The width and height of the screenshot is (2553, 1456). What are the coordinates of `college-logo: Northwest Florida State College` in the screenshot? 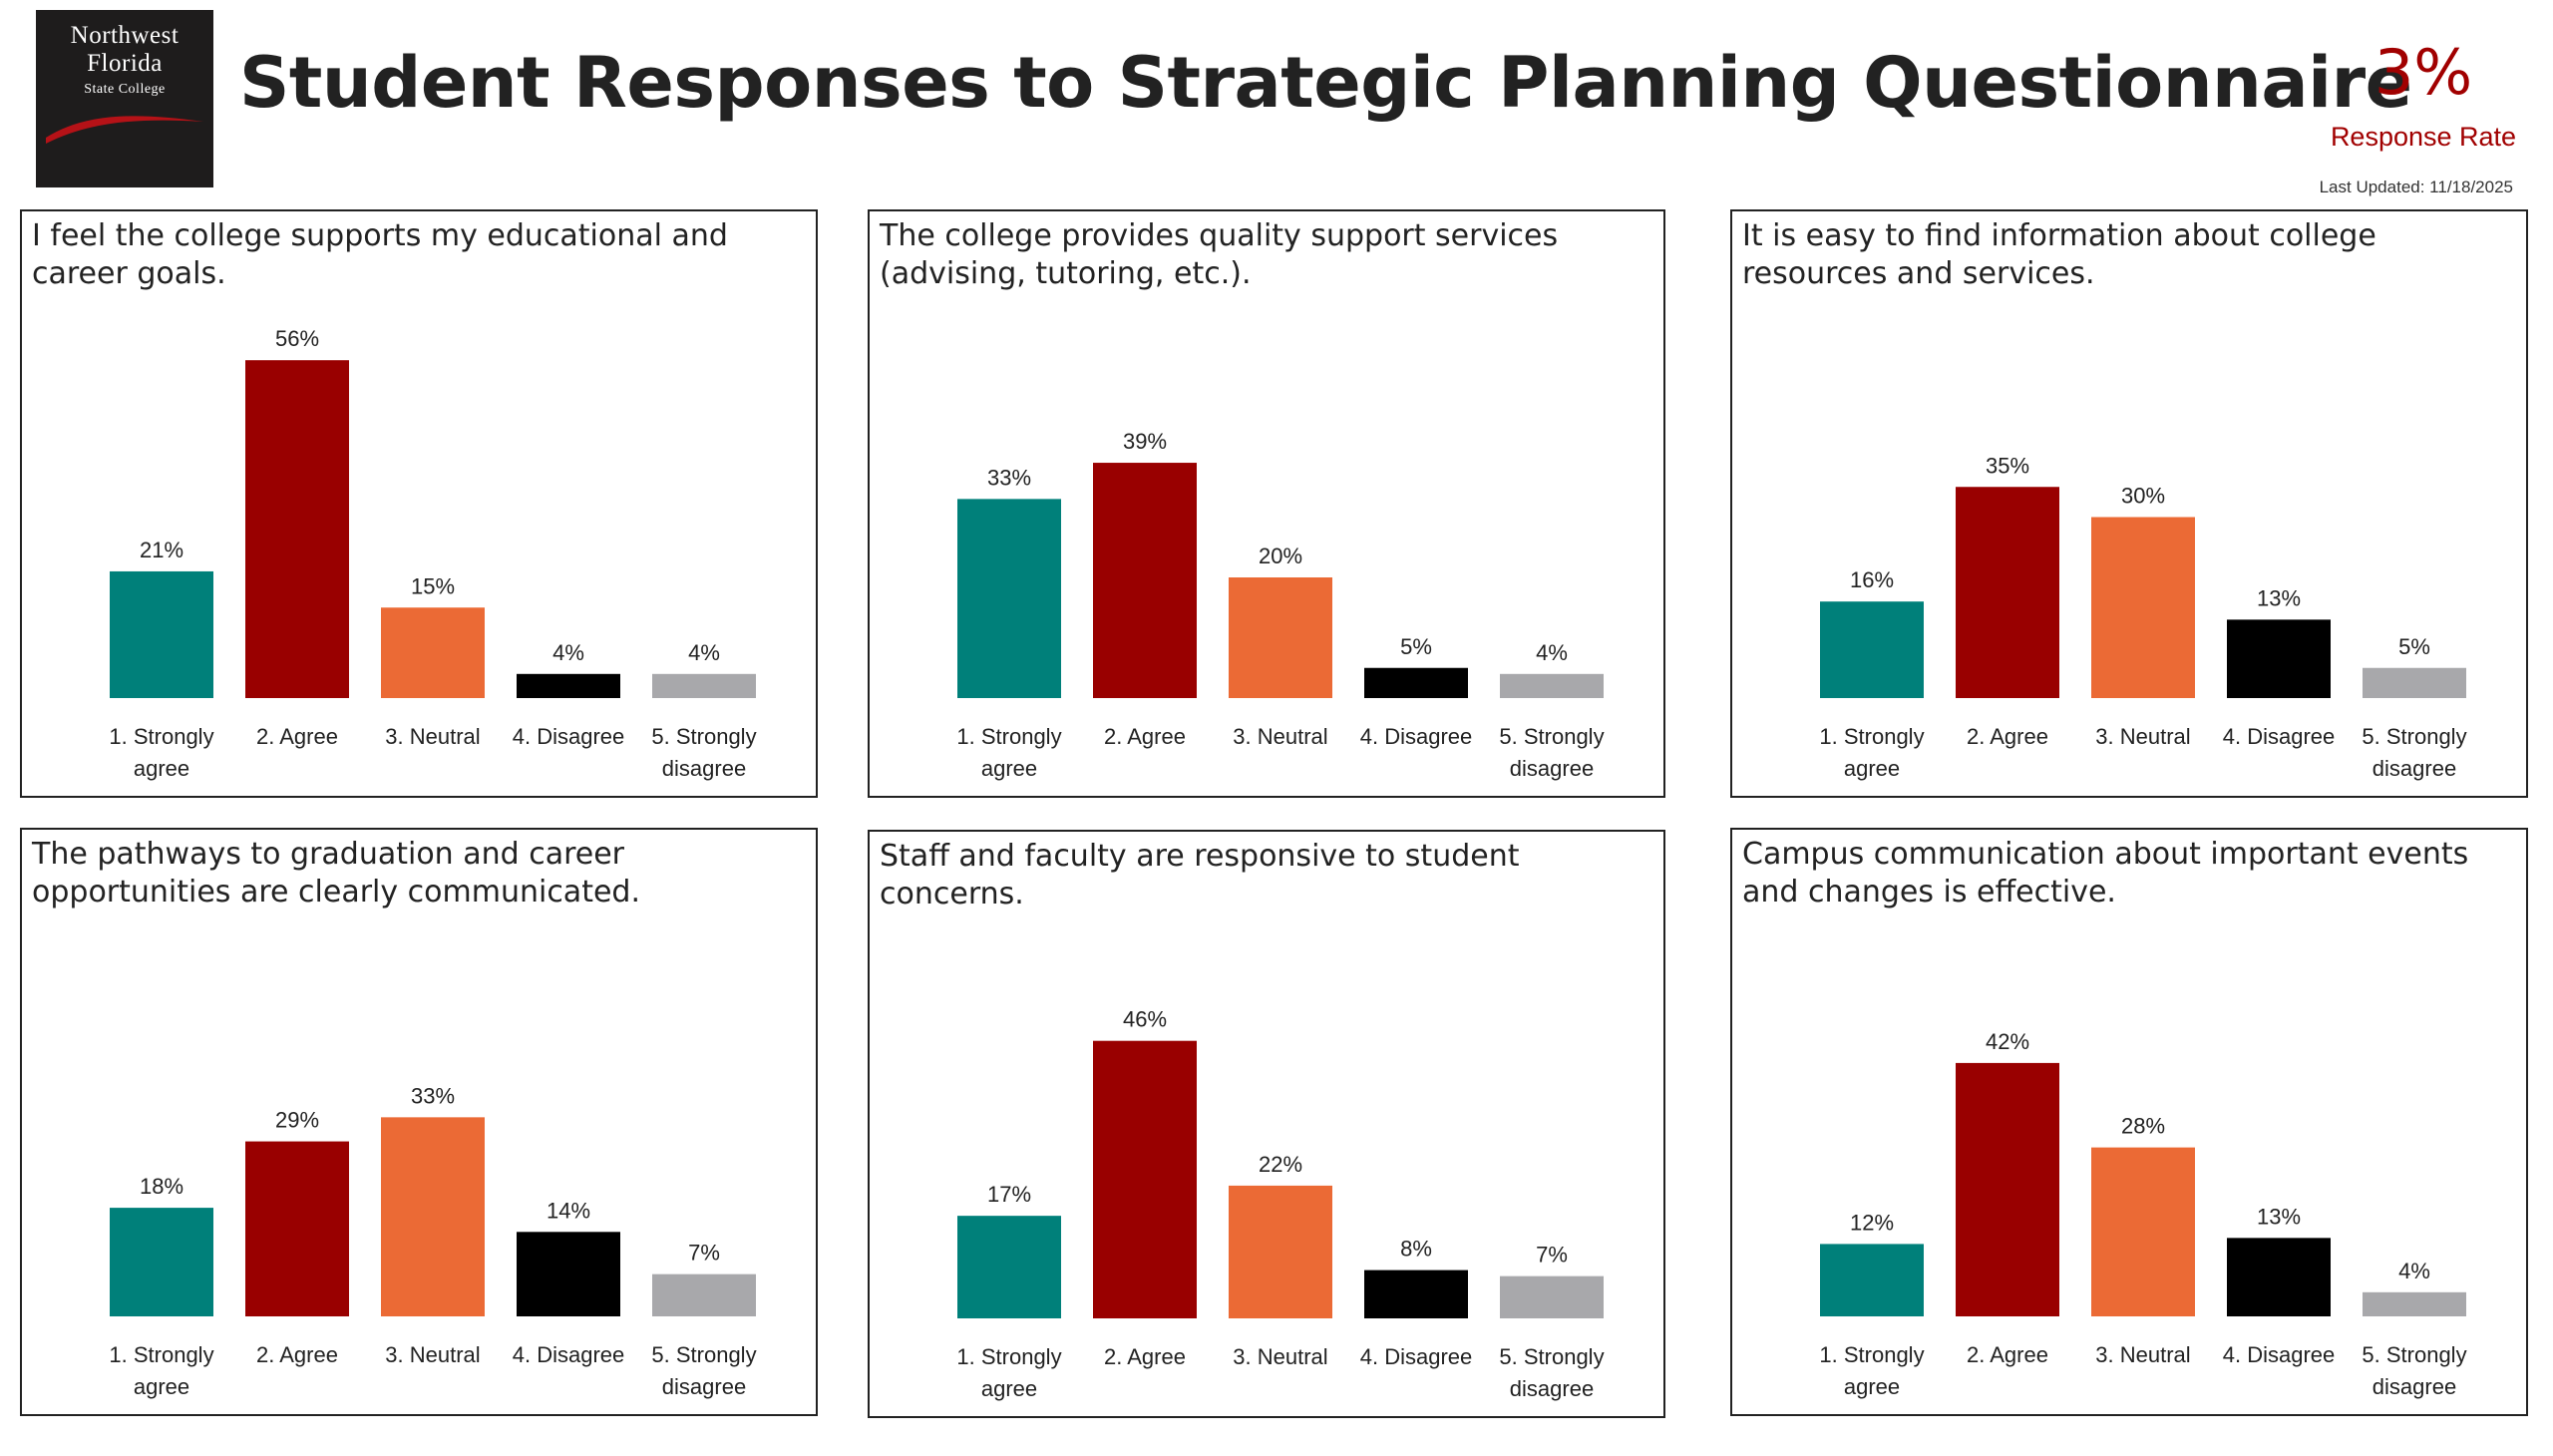 It's located at (125, 98).